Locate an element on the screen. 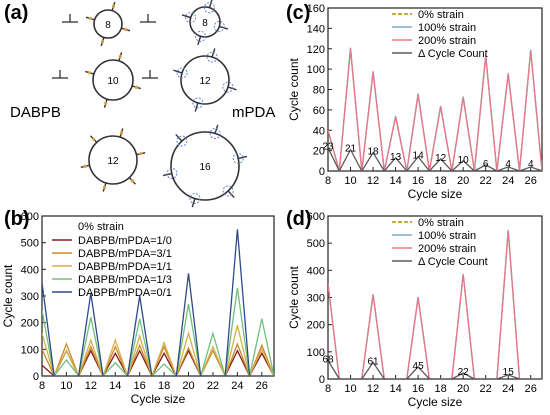  delta-value-label: 68 is located at coordinates (328, 360).